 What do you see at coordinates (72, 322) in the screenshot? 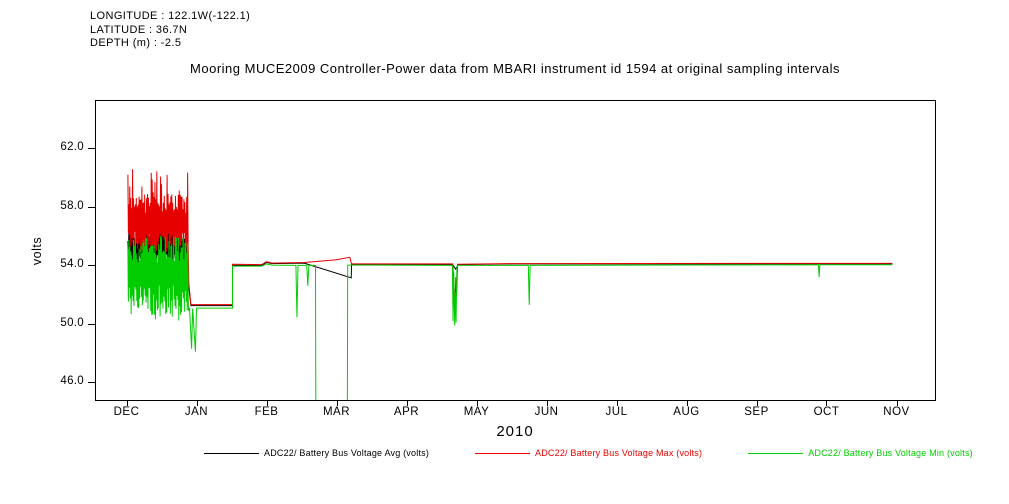
I see `y-tick-label-50.0: 50.0` at bounding box center [72, 322].